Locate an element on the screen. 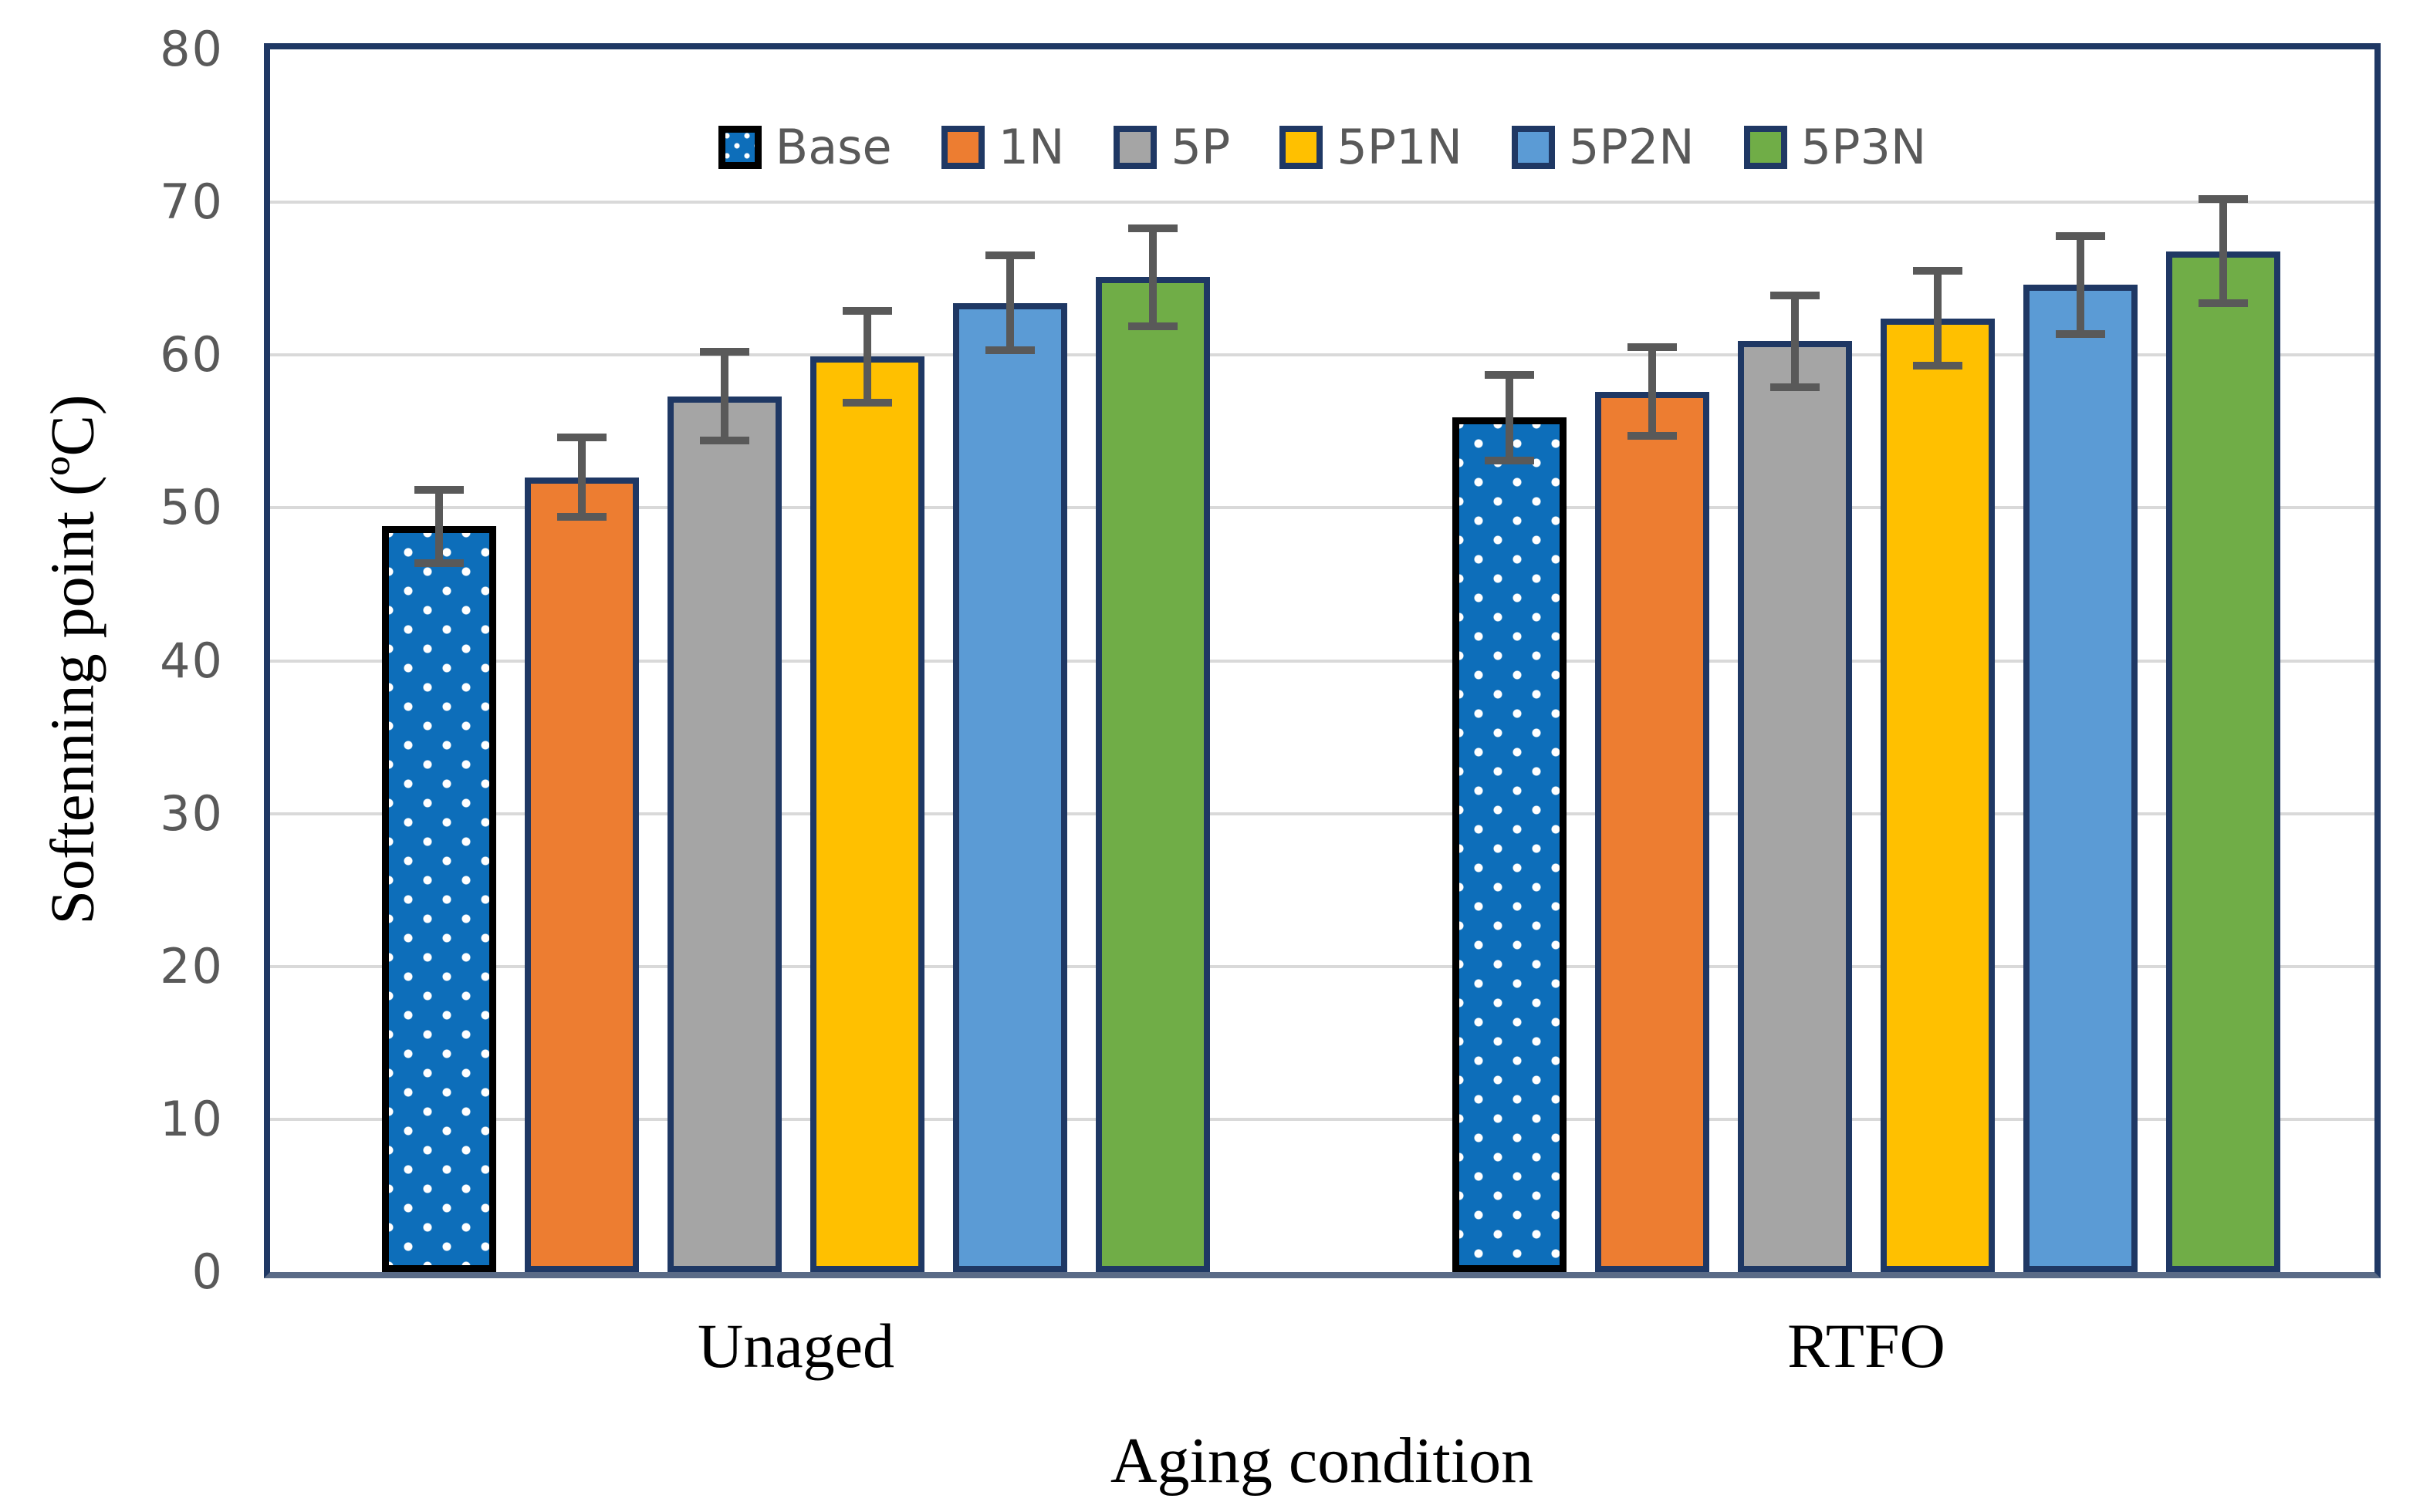  y-tick-label-20: 20 is located at coordinates (192, 966).